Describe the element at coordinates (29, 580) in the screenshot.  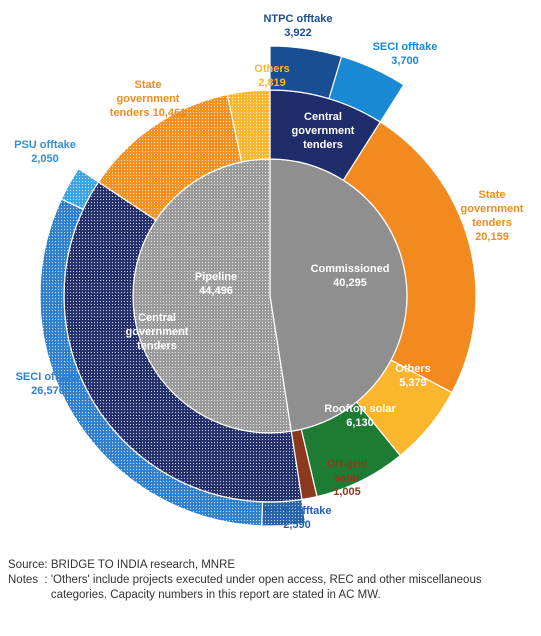
I see `notes-label: Notes :` at that location.